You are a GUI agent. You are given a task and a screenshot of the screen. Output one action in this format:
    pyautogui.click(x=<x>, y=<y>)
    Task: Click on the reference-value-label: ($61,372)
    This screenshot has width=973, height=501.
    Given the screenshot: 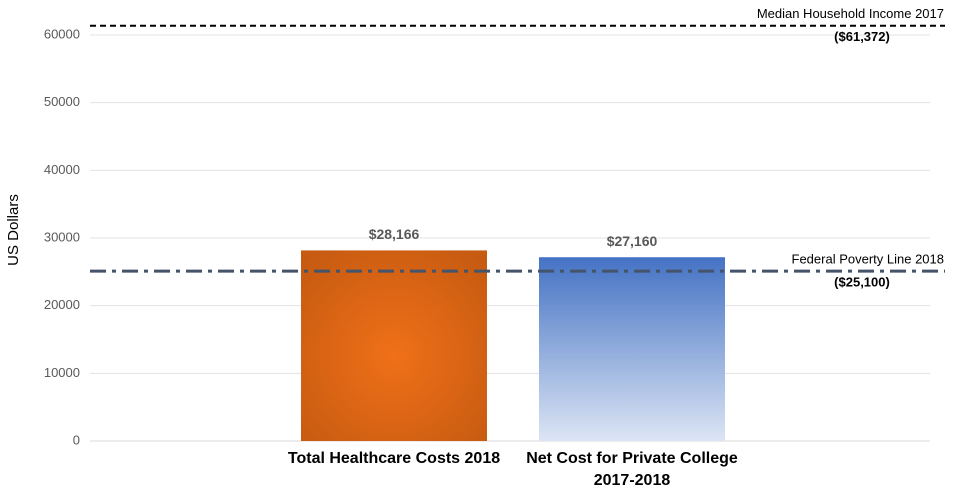 What is the action you would take?
    pyautogui.click(x=862, y=36)
    